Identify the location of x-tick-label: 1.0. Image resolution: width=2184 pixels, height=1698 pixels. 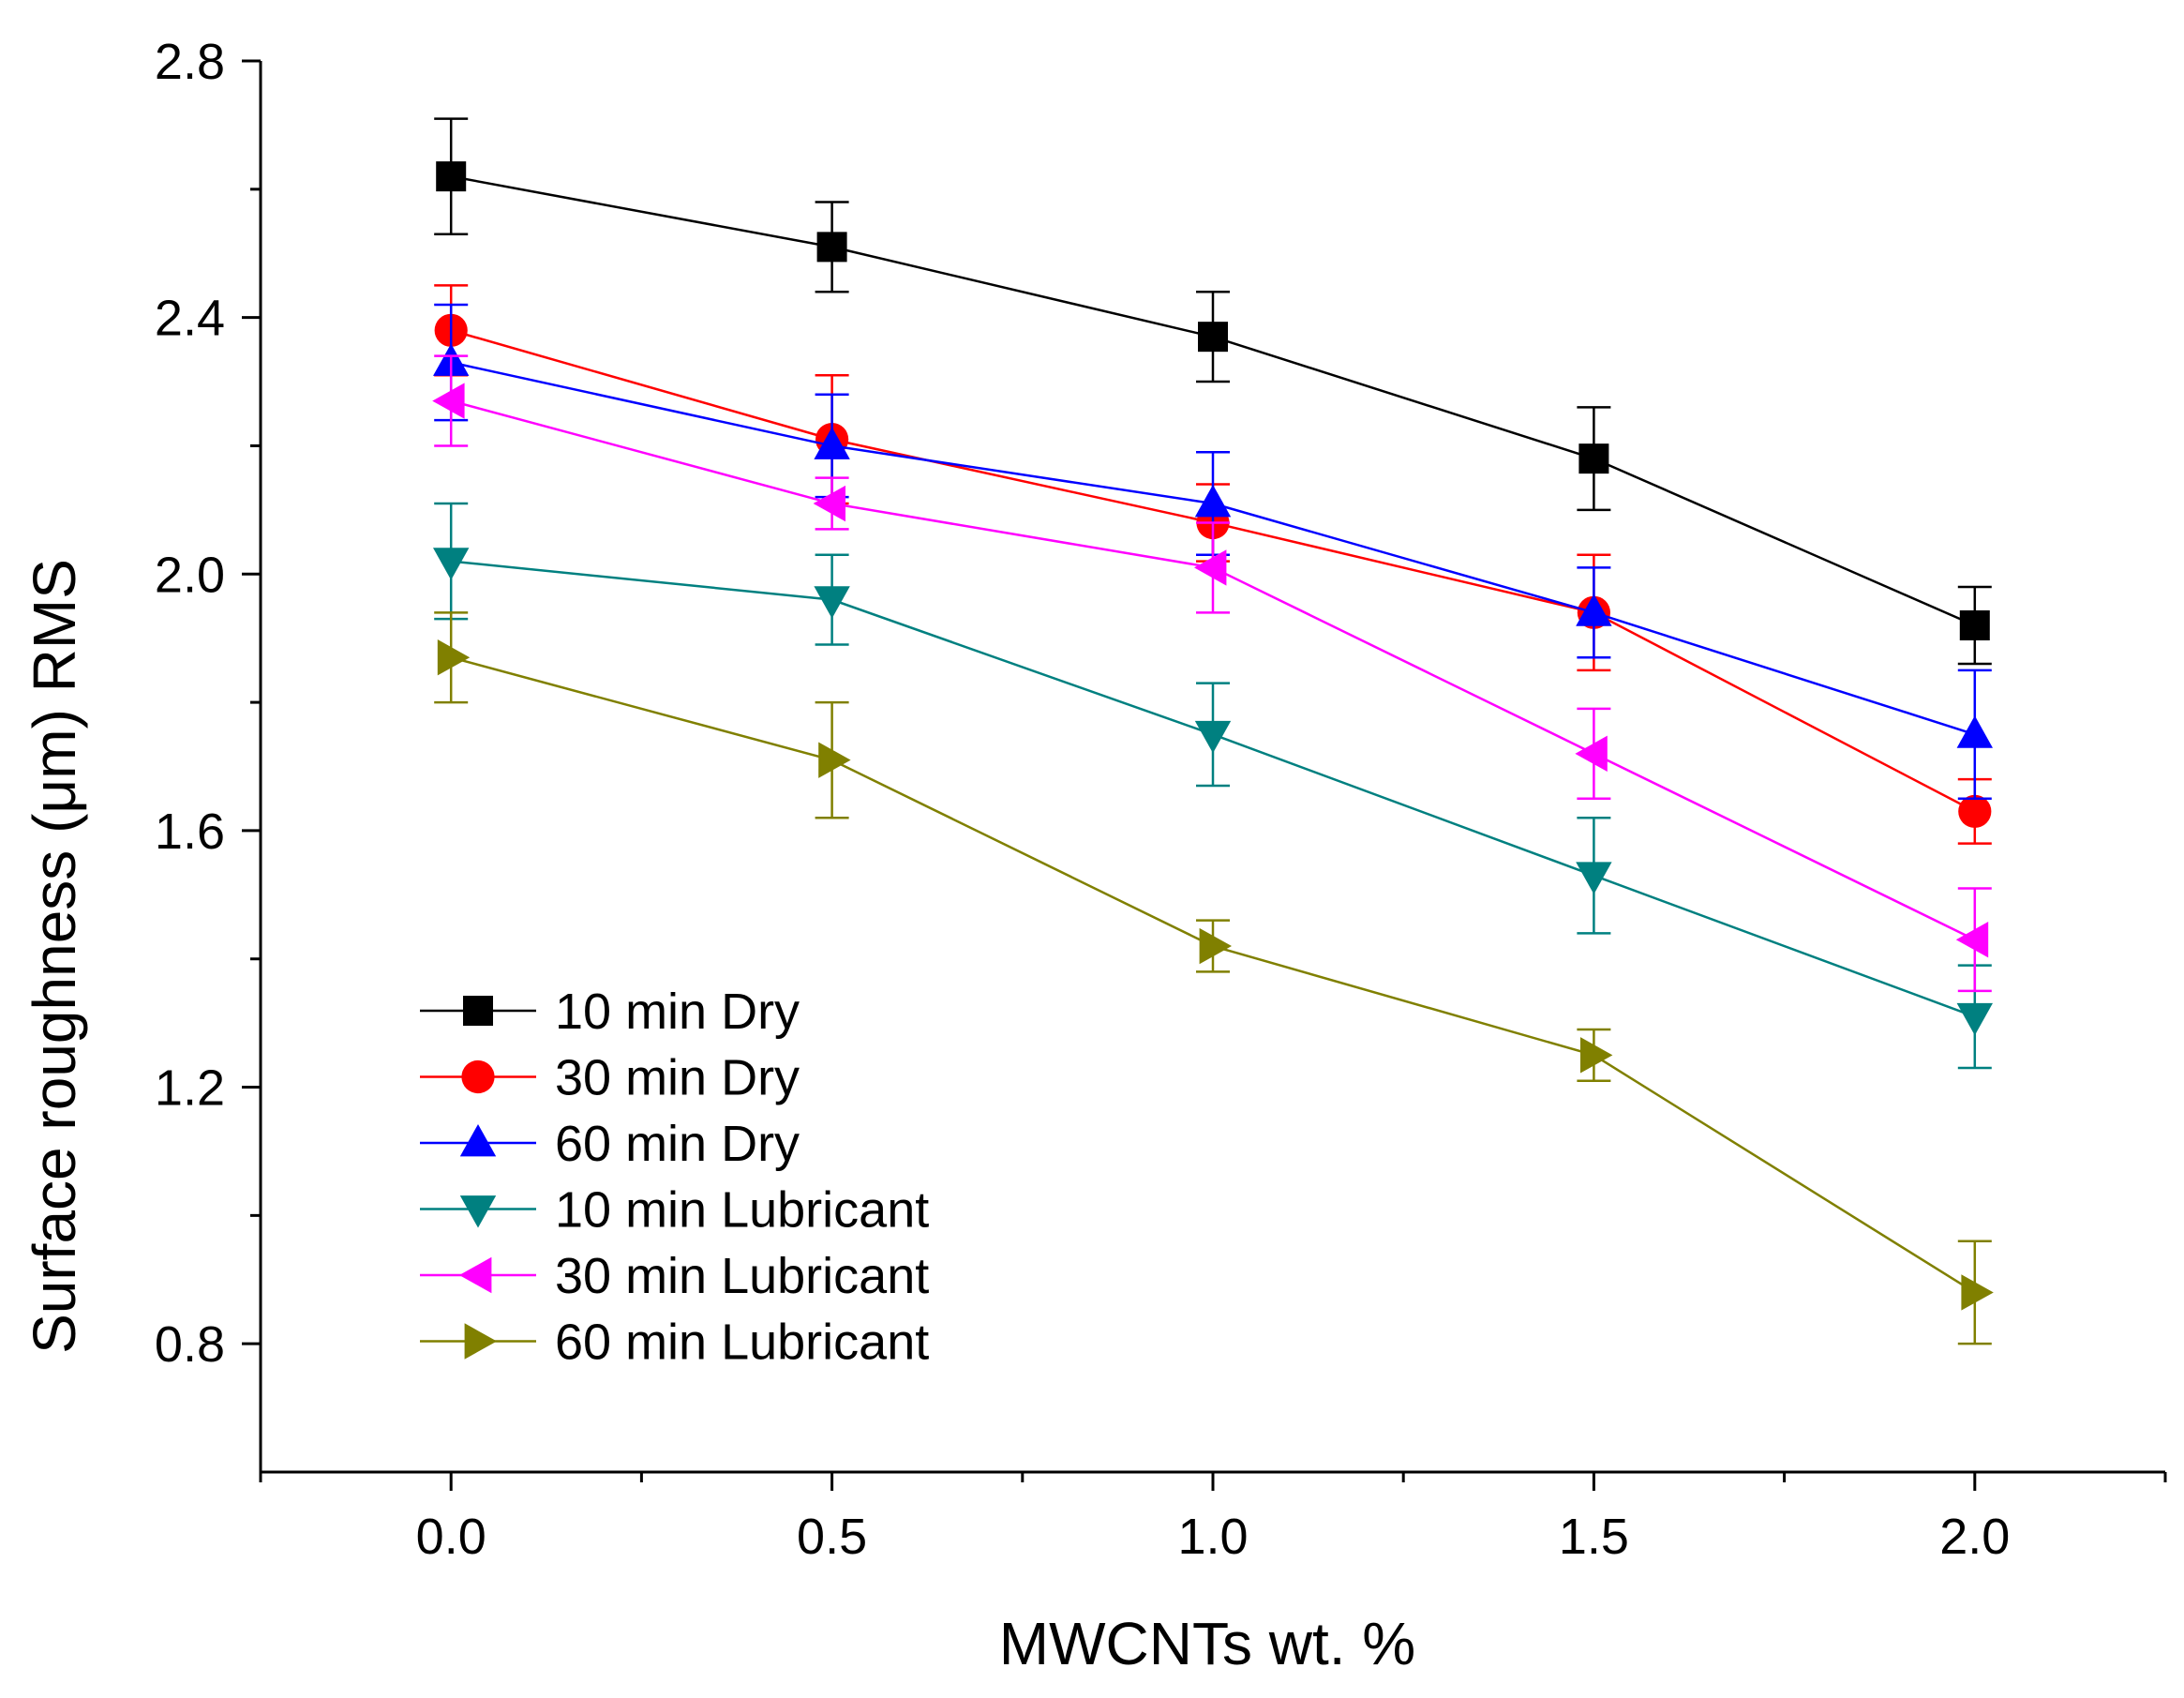
(1212, 1537).